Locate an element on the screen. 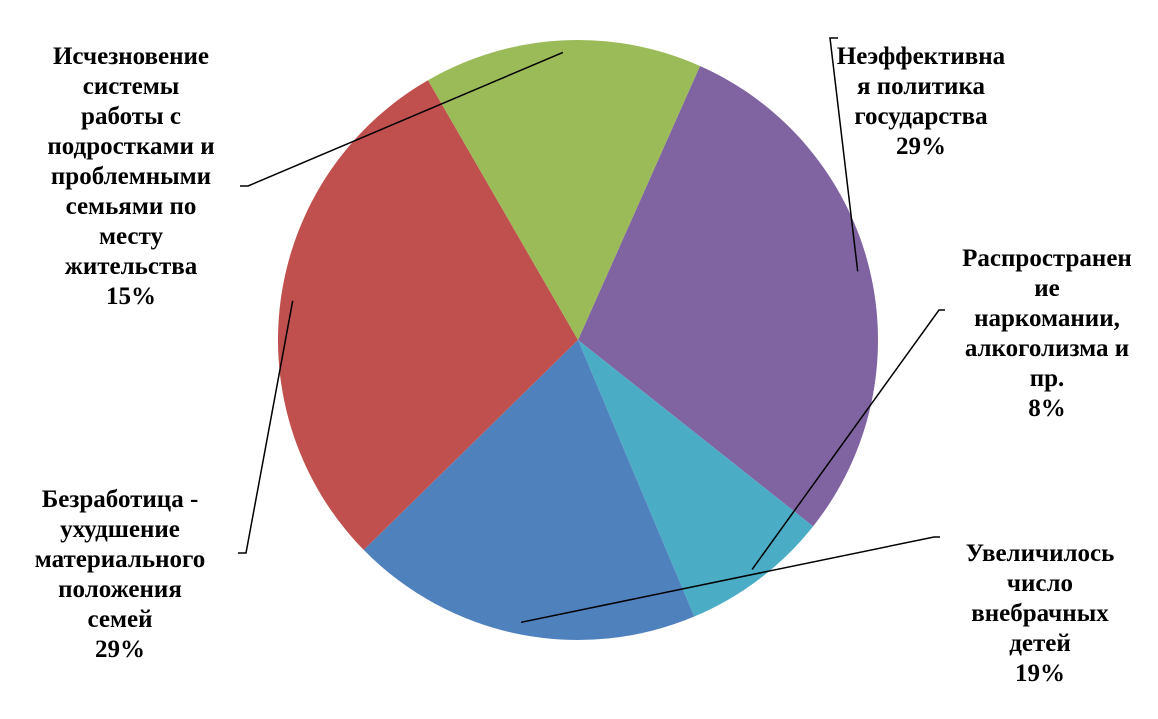 The image size is (1158, 719). leader-line-unemployment is located at coordinates (266, 427).